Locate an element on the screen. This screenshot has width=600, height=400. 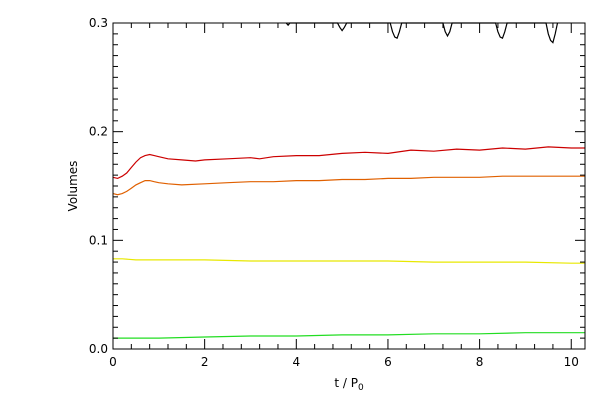
y-axis-label: Volumes is located at coordinates (73, 186).